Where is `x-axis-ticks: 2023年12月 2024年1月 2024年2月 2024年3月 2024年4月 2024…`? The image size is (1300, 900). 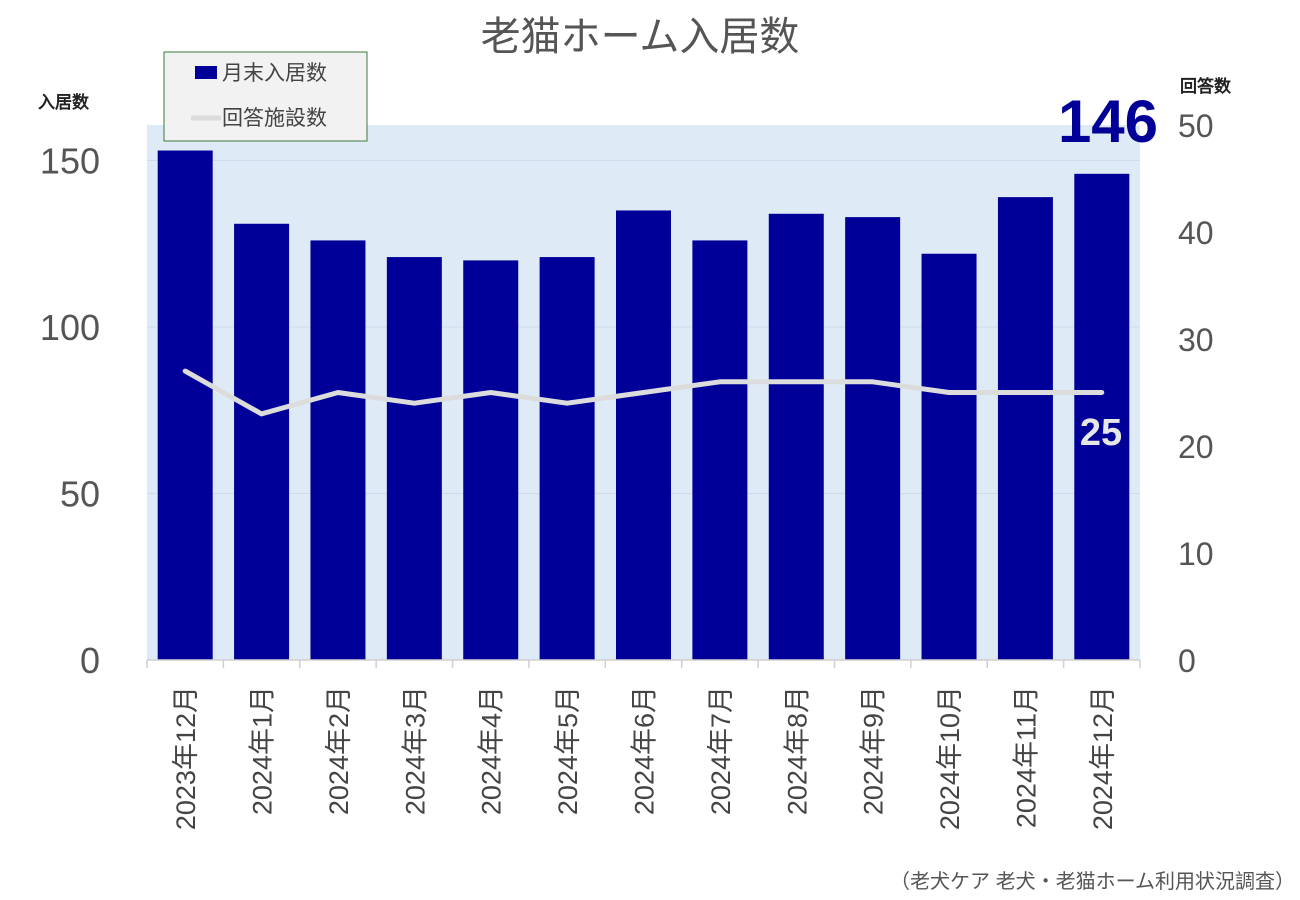 x-axis-ticks: 2023年12月 2024年1月 2024年2月 2024年3月 2024年4月 2024… is located at coordinates (644, 758).